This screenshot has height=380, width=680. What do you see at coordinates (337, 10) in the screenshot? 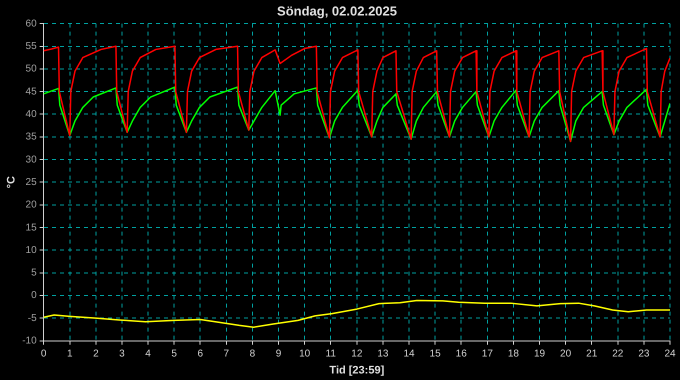
I see `chart-title: Söndag, 02.02.2025` at bounding box center [337, 10].